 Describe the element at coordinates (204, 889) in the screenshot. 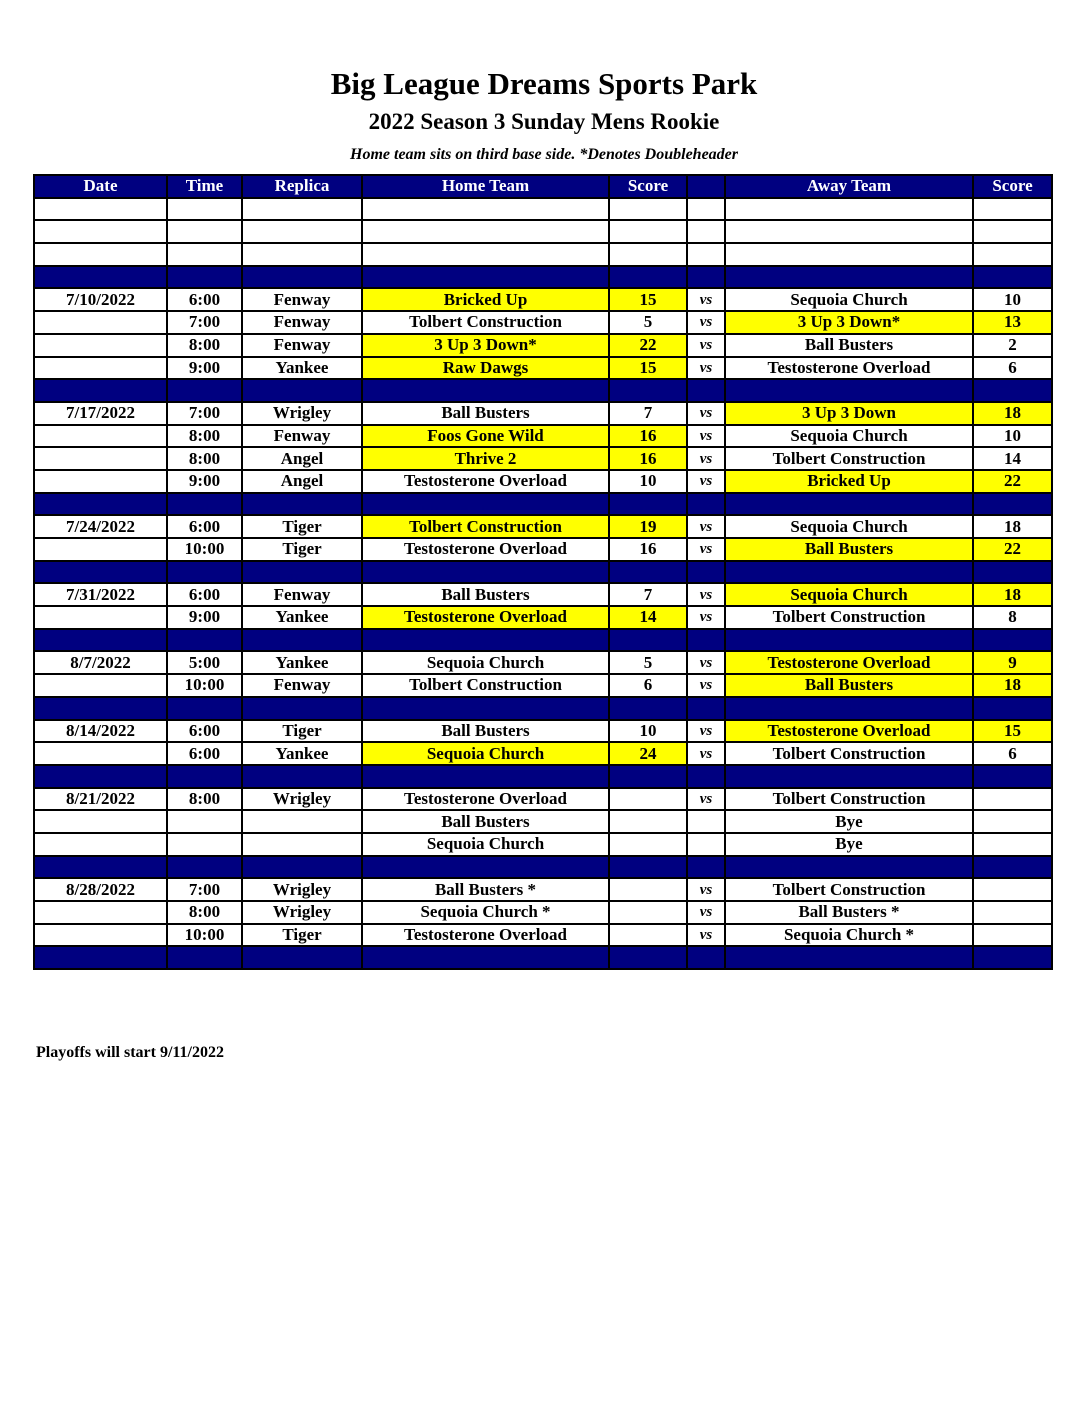

I see `time-cell: 7:00` at that location.